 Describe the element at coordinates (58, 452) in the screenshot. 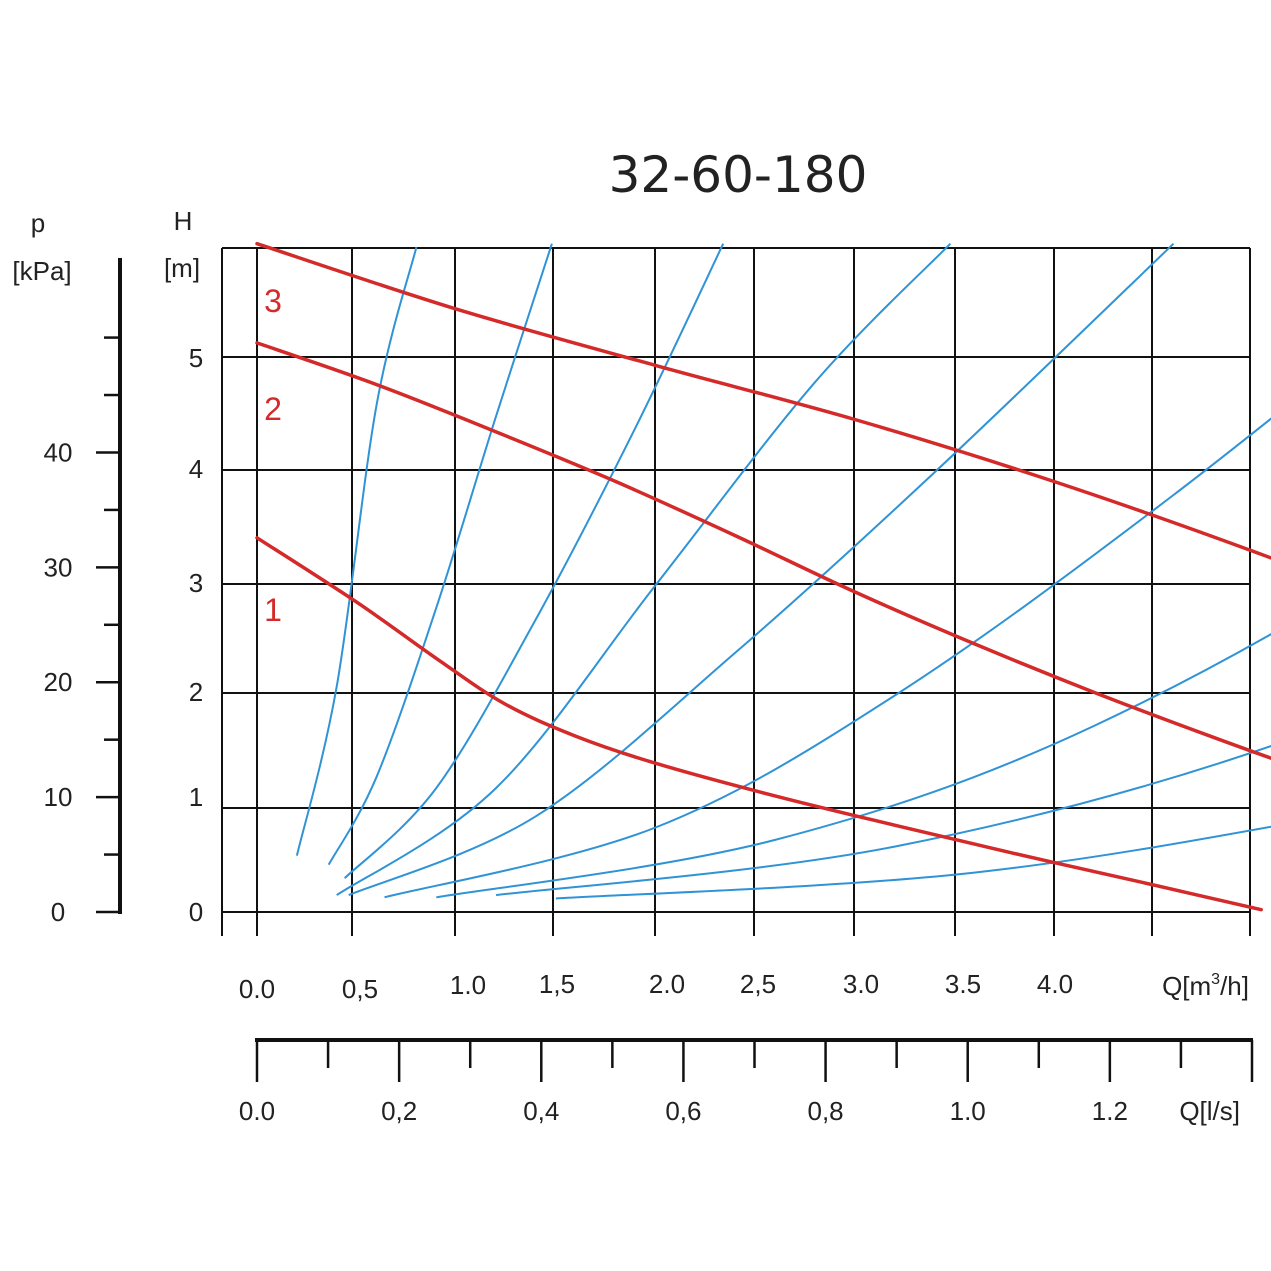

I see `pressure-tick-label: 40` at that location.